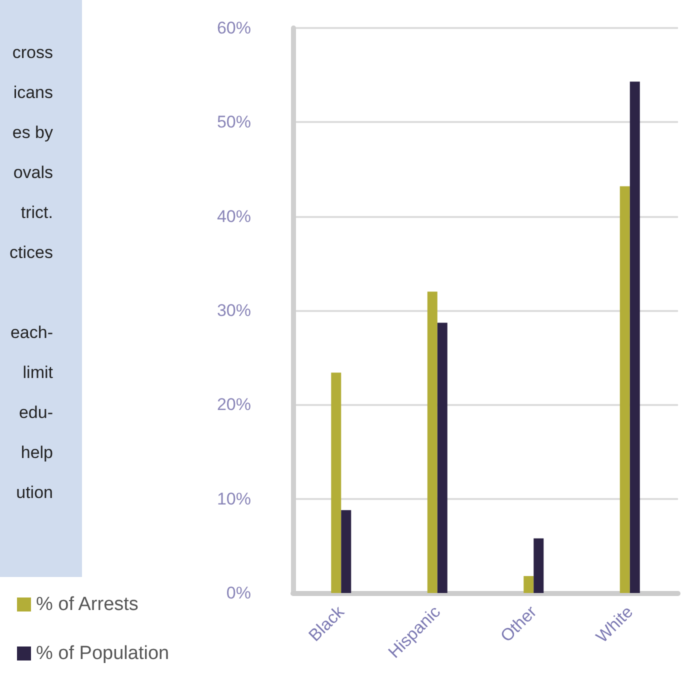 The image size is (687, 690). Describe the element at coordinates (233, 122) in the screenshot. I see `y-tick-label: 50%` at that location.